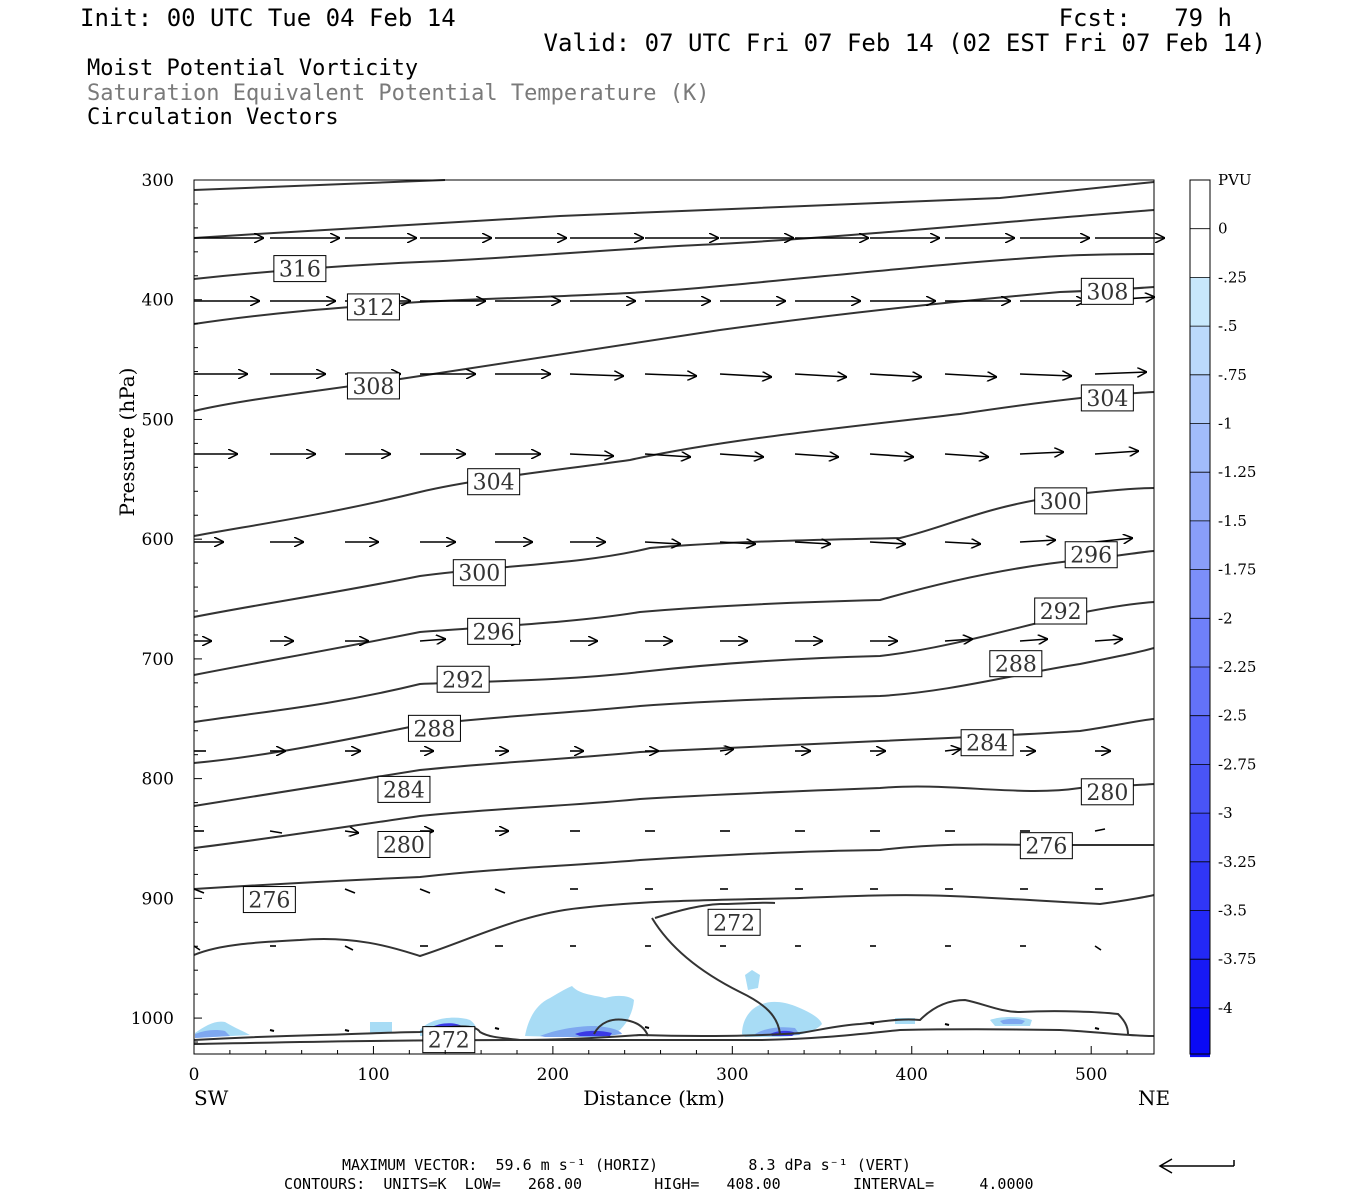 The image size is (1350, 1200). Describe the element at coordinates (1225, 813) in the screenshot. I see `colorbar-label: -3` at that location.